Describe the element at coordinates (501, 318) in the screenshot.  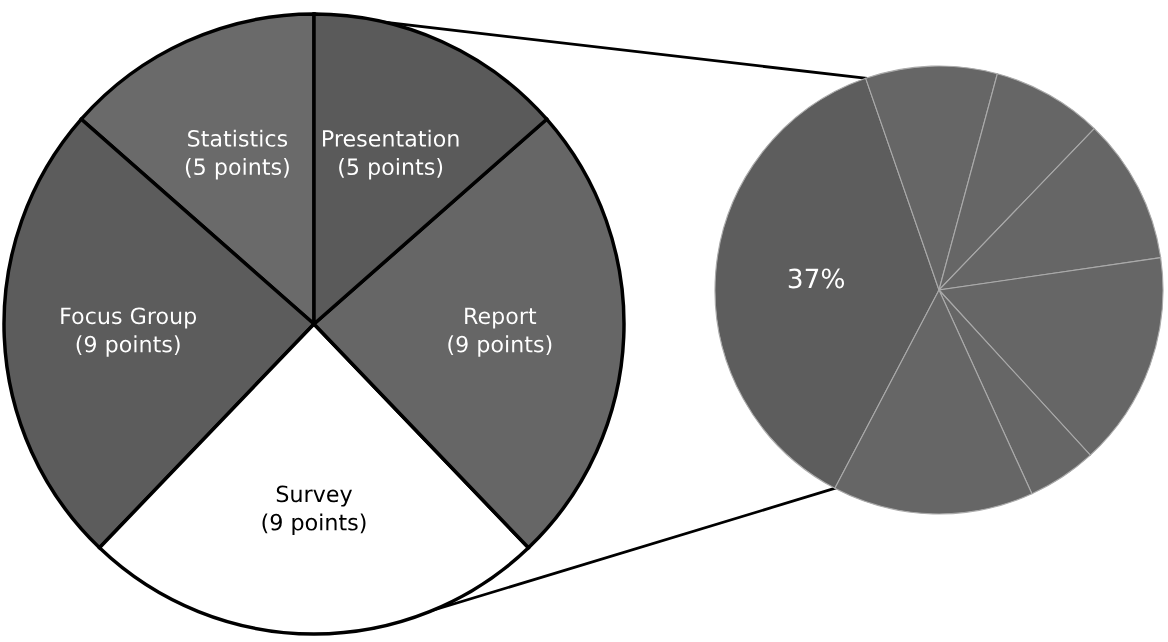
I see `slice-label: Report` at that location.